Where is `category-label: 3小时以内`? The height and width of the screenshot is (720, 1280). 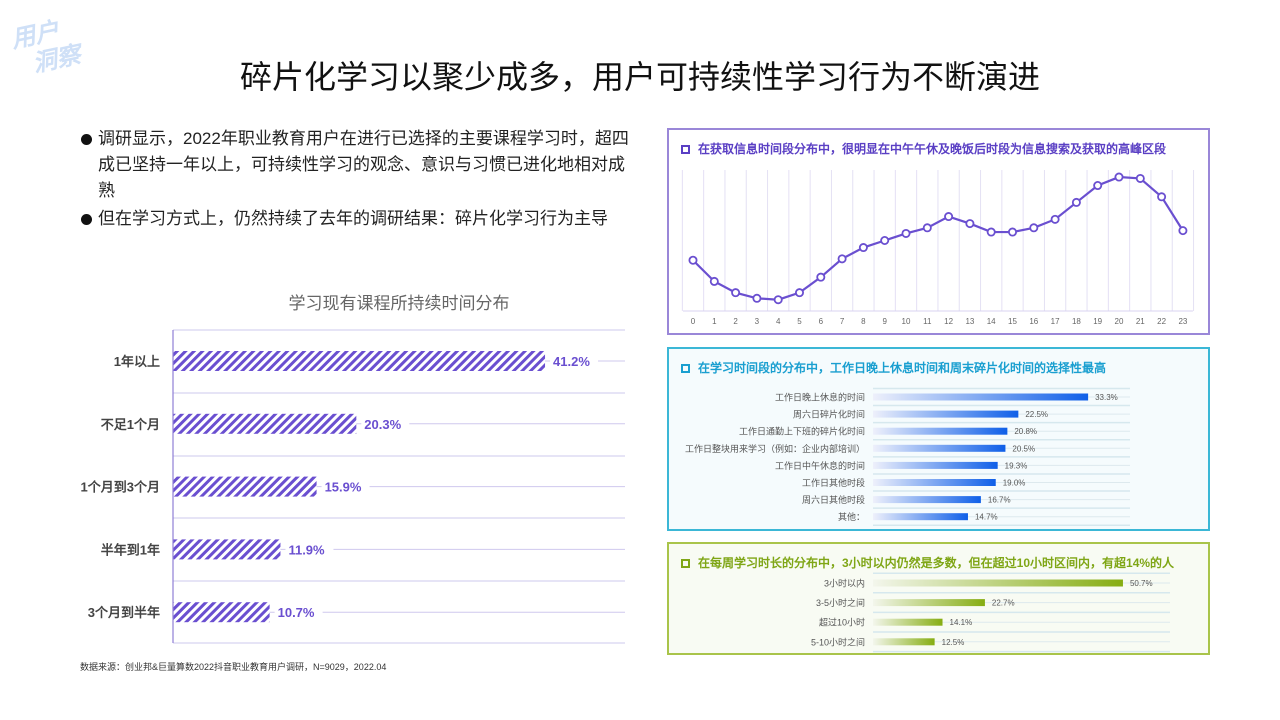 category-label: 3小时以内 is located at coordinates (844, 583).